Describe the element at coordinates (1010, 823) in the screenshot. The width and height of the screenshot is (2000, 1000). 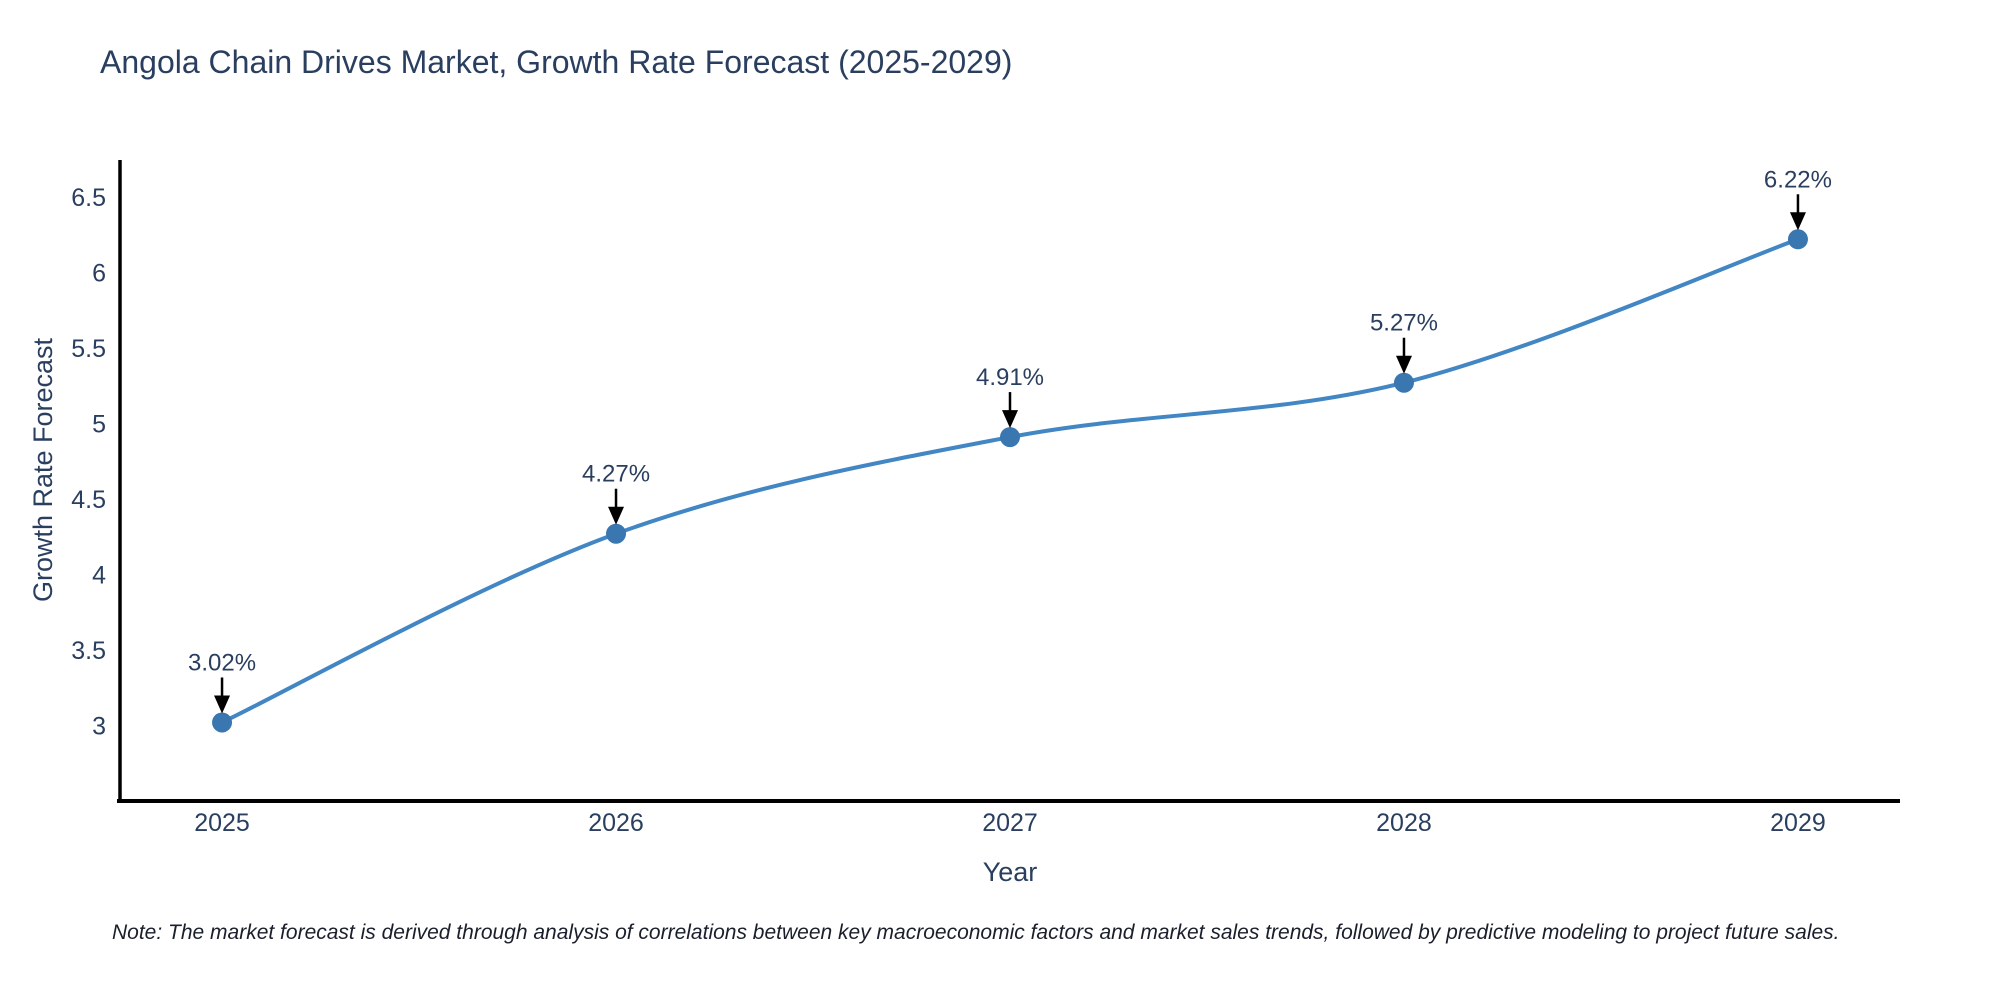
I see `x-tick-label: 2027` at that location.